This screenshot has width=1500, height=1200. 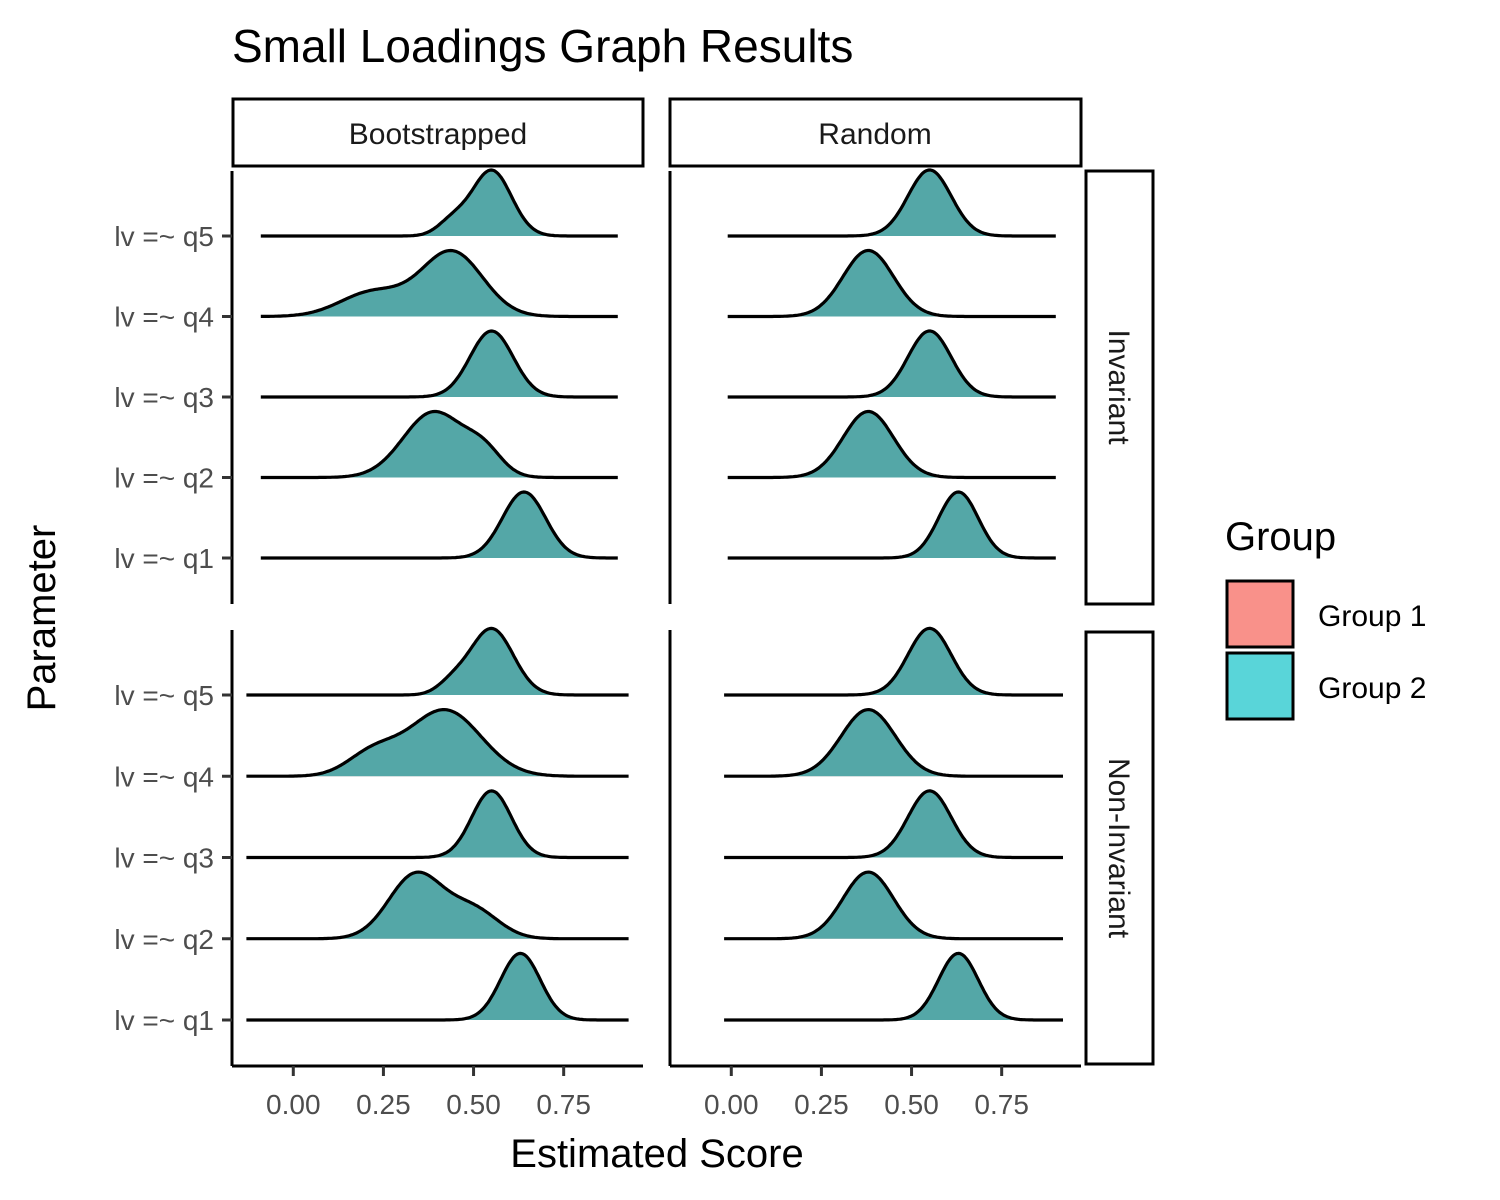 I want to click on panel-random-invariant, so click(x=862, y=386).